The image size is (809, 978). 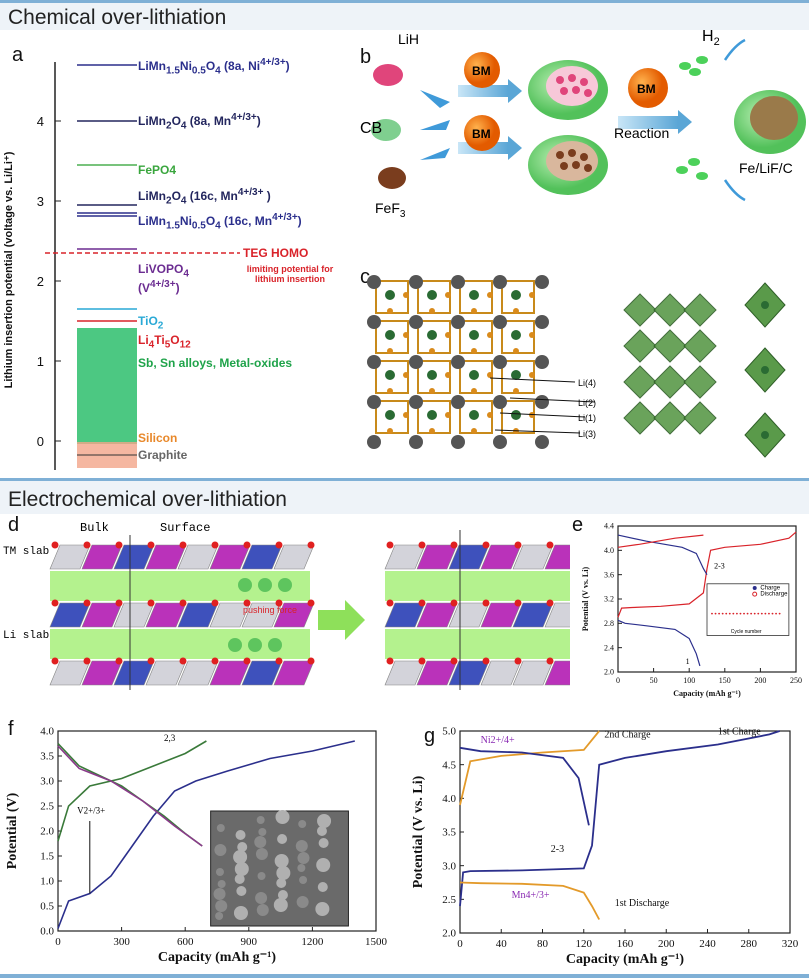 What do you see at coordinates (47, 907) in the screenshot?
I see `y-tick-label: 0.5` at bounding box center [47, 907].